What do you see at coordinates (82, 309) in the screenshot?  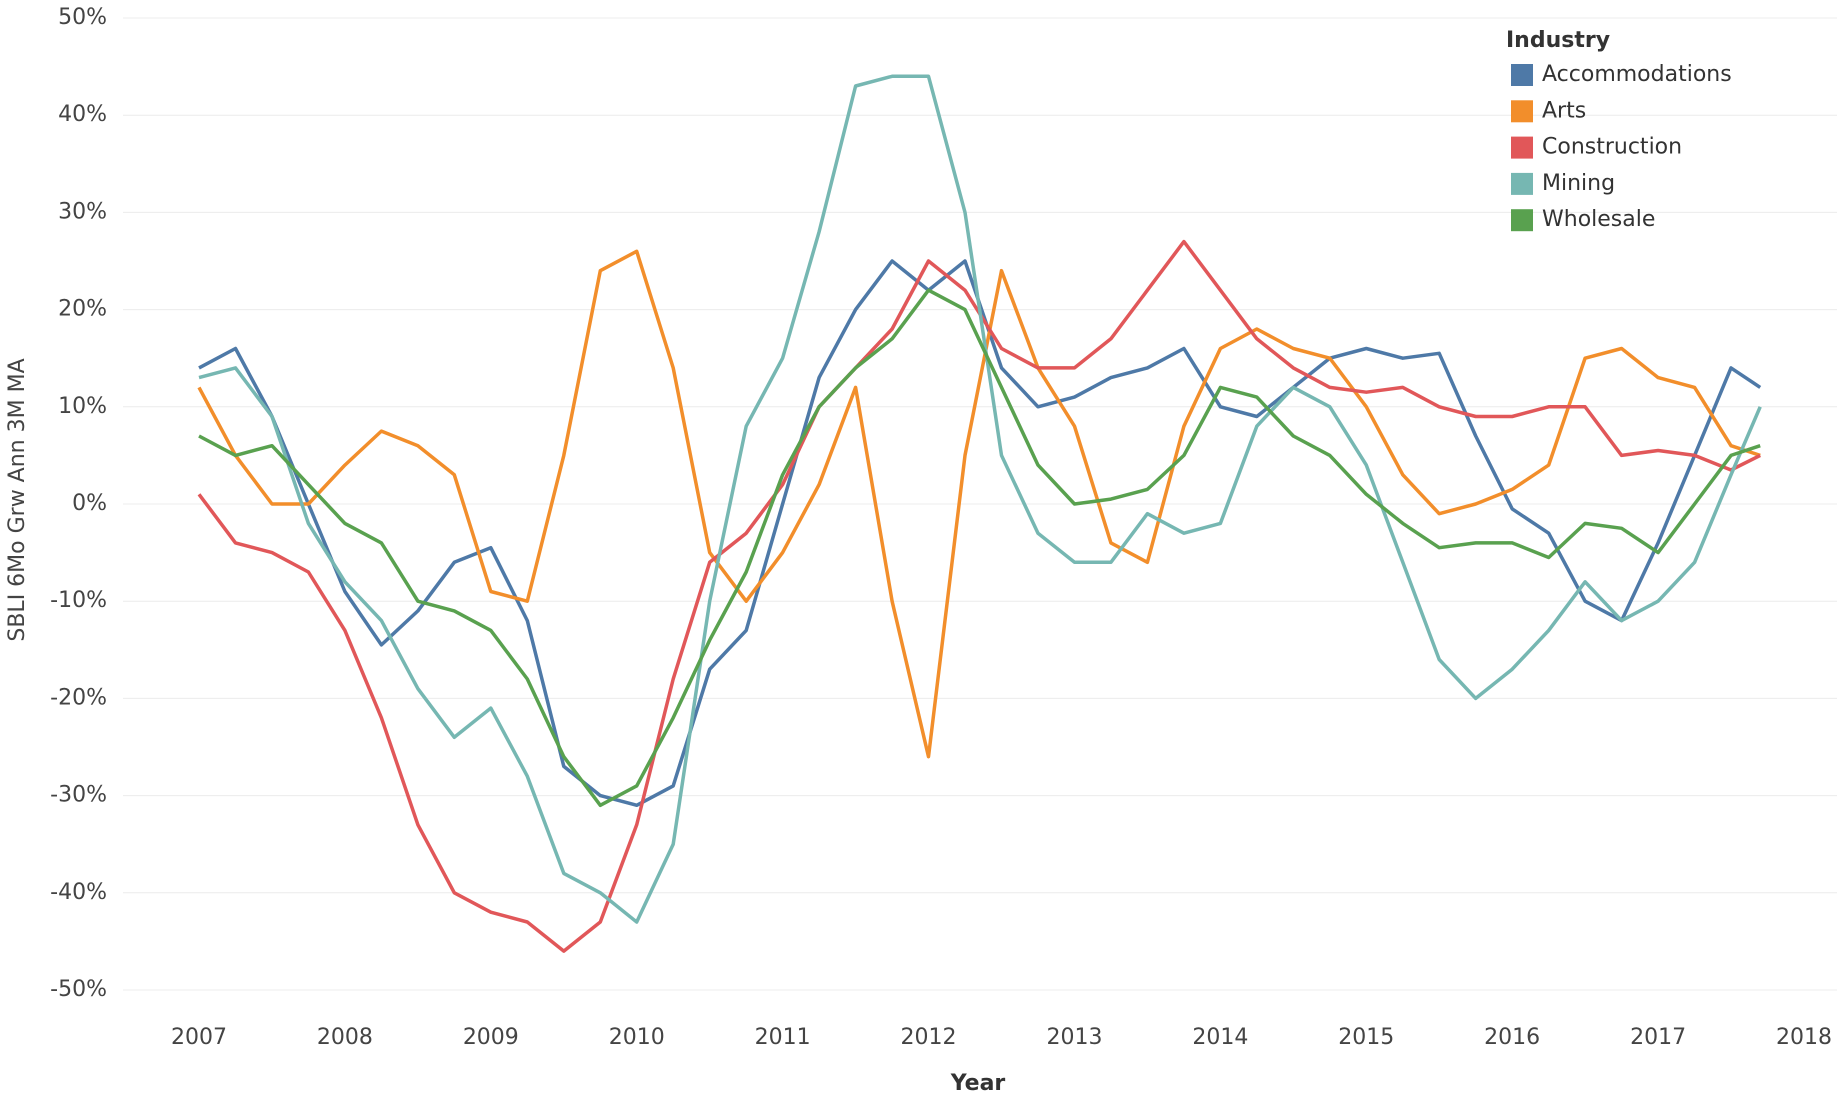 I see `y-tick-label: 20%` at bounding box center [82, 309].